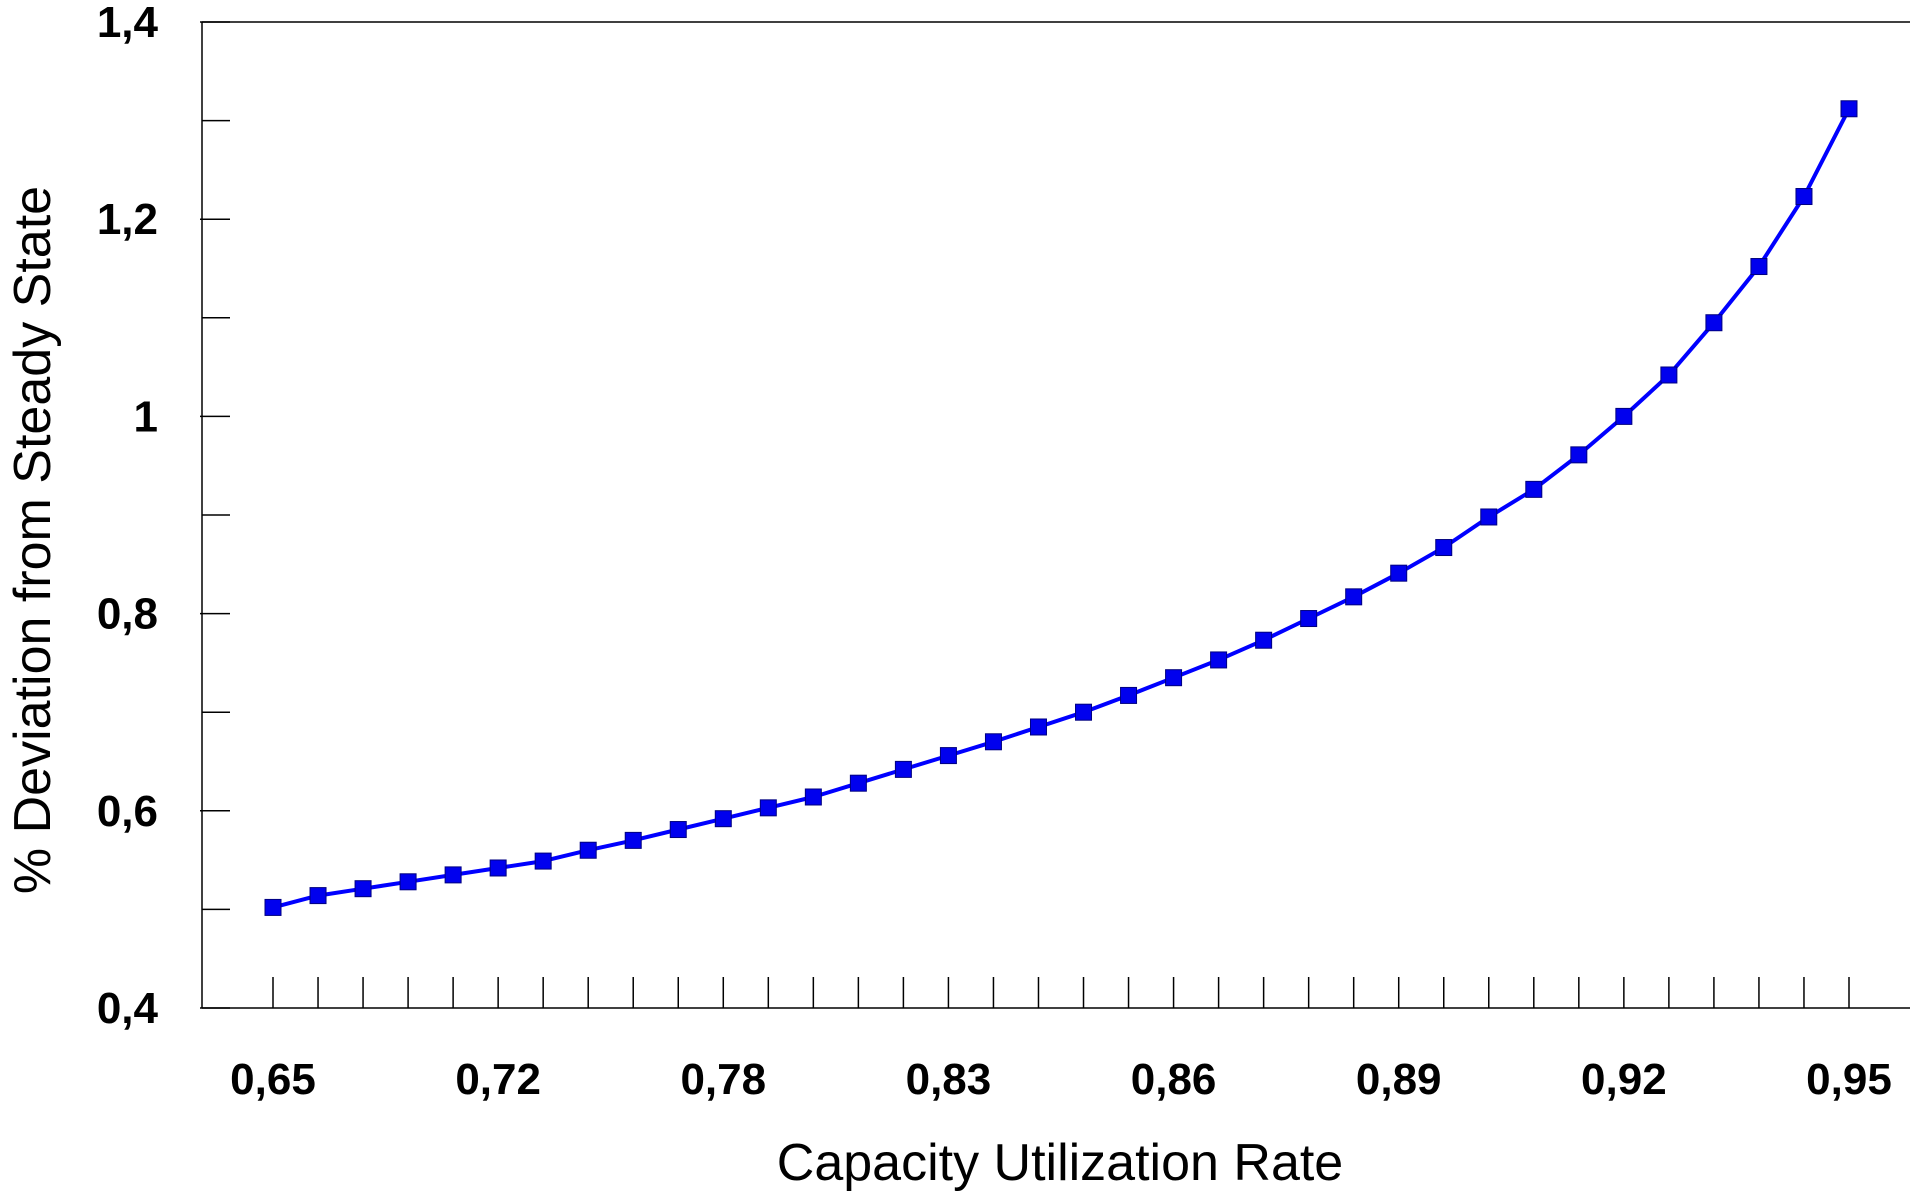 The height and width of the screenshot is (1193, 1910). I want to click on y-ticks: 1,4 1,2 1 0,8 0,6 0,4, so click(163, 516).